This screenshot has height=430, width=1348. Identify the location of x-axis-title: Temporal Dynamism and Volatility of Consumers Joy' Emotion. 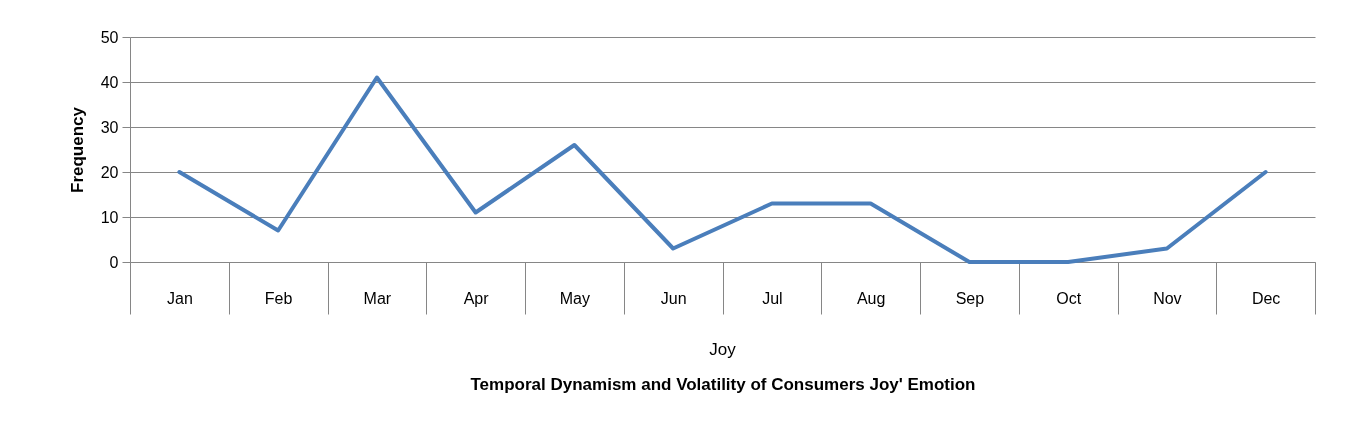
(723, 384).